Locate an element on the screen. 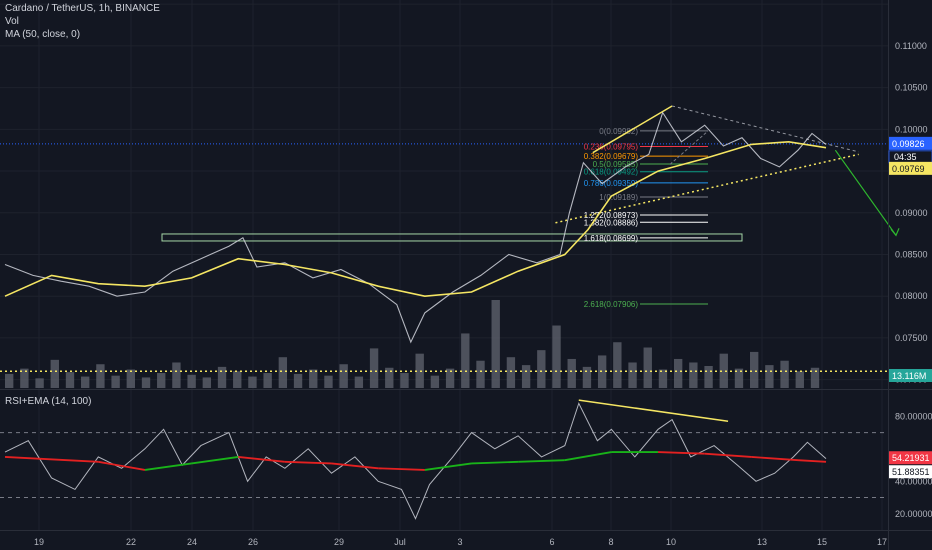 This screenshot has width=932, height=550. rsi-indicator-label: RSI+EMA (14, 100) is located at coordinates (48, 401).